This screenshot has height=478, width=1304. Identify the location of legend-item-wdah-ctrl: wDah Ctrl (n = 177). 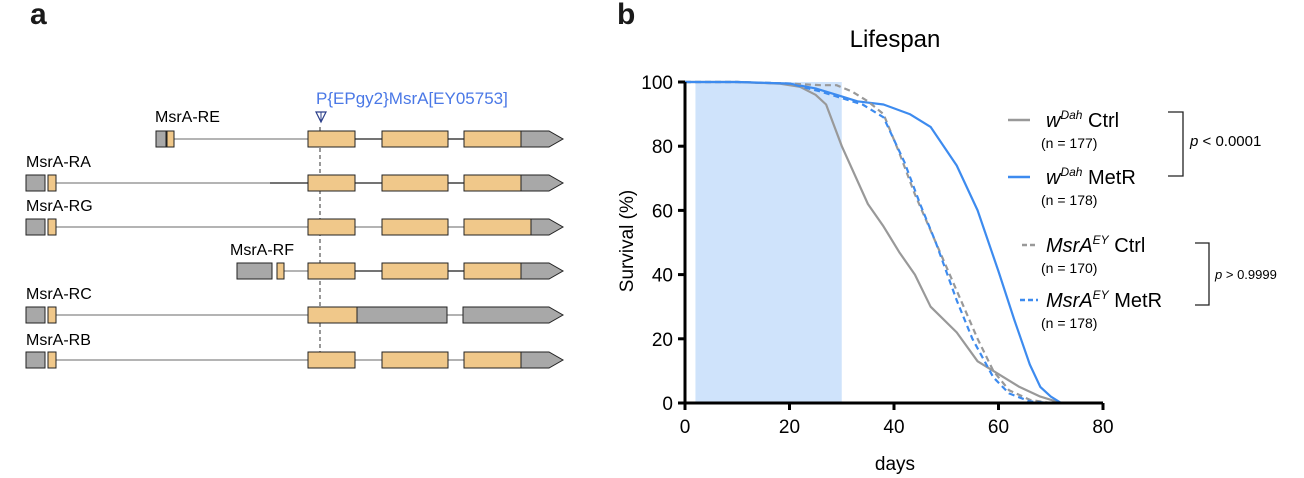
(1063, 129).